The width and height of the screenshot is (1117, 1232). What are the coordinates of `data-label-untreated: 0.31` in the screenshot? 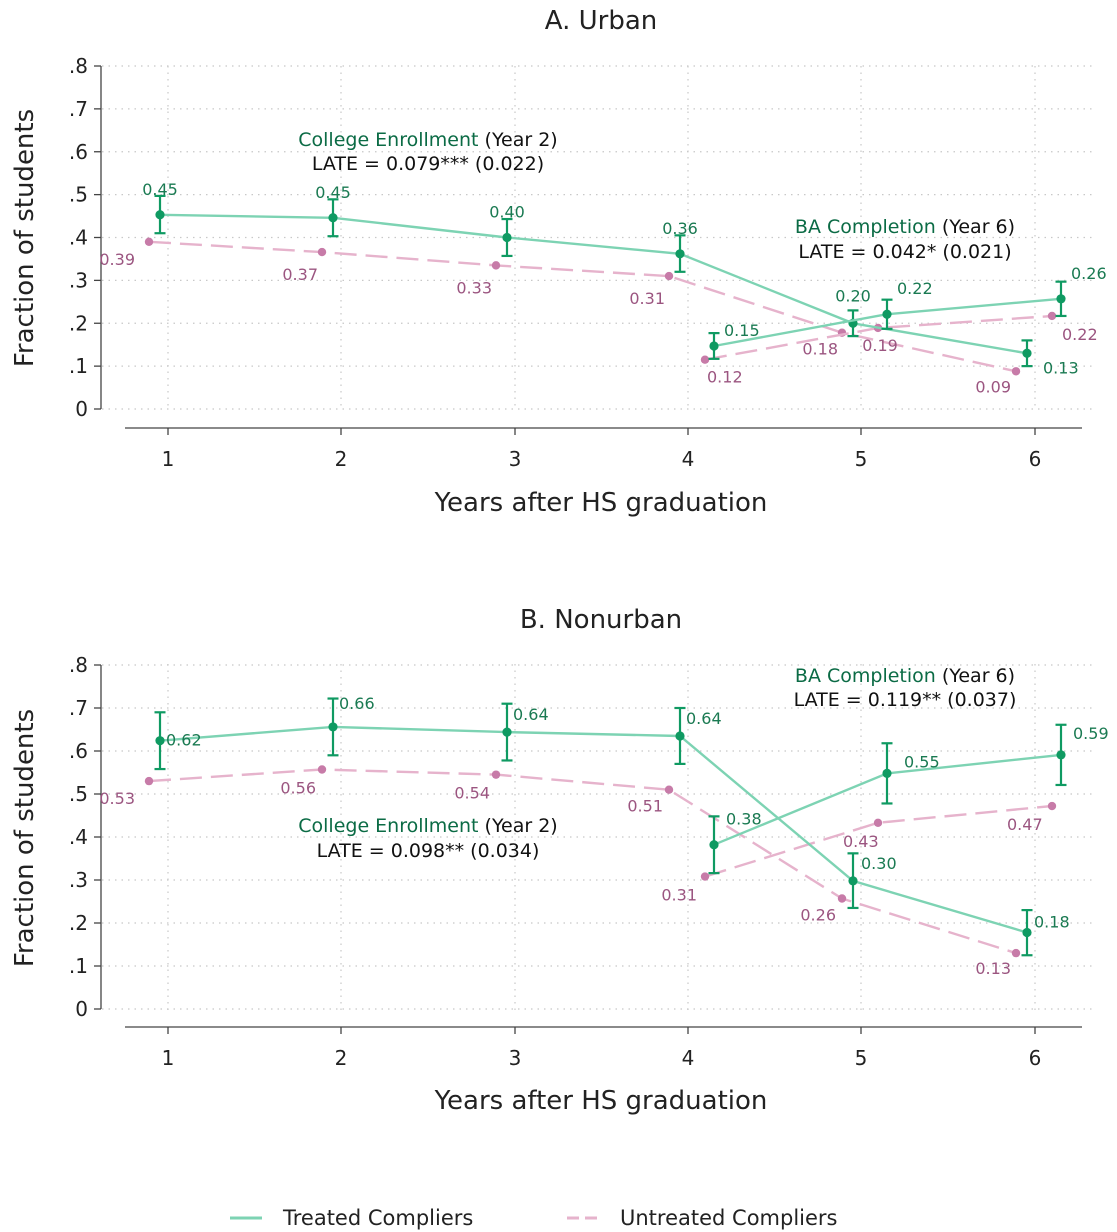 It's located at (647, 298).